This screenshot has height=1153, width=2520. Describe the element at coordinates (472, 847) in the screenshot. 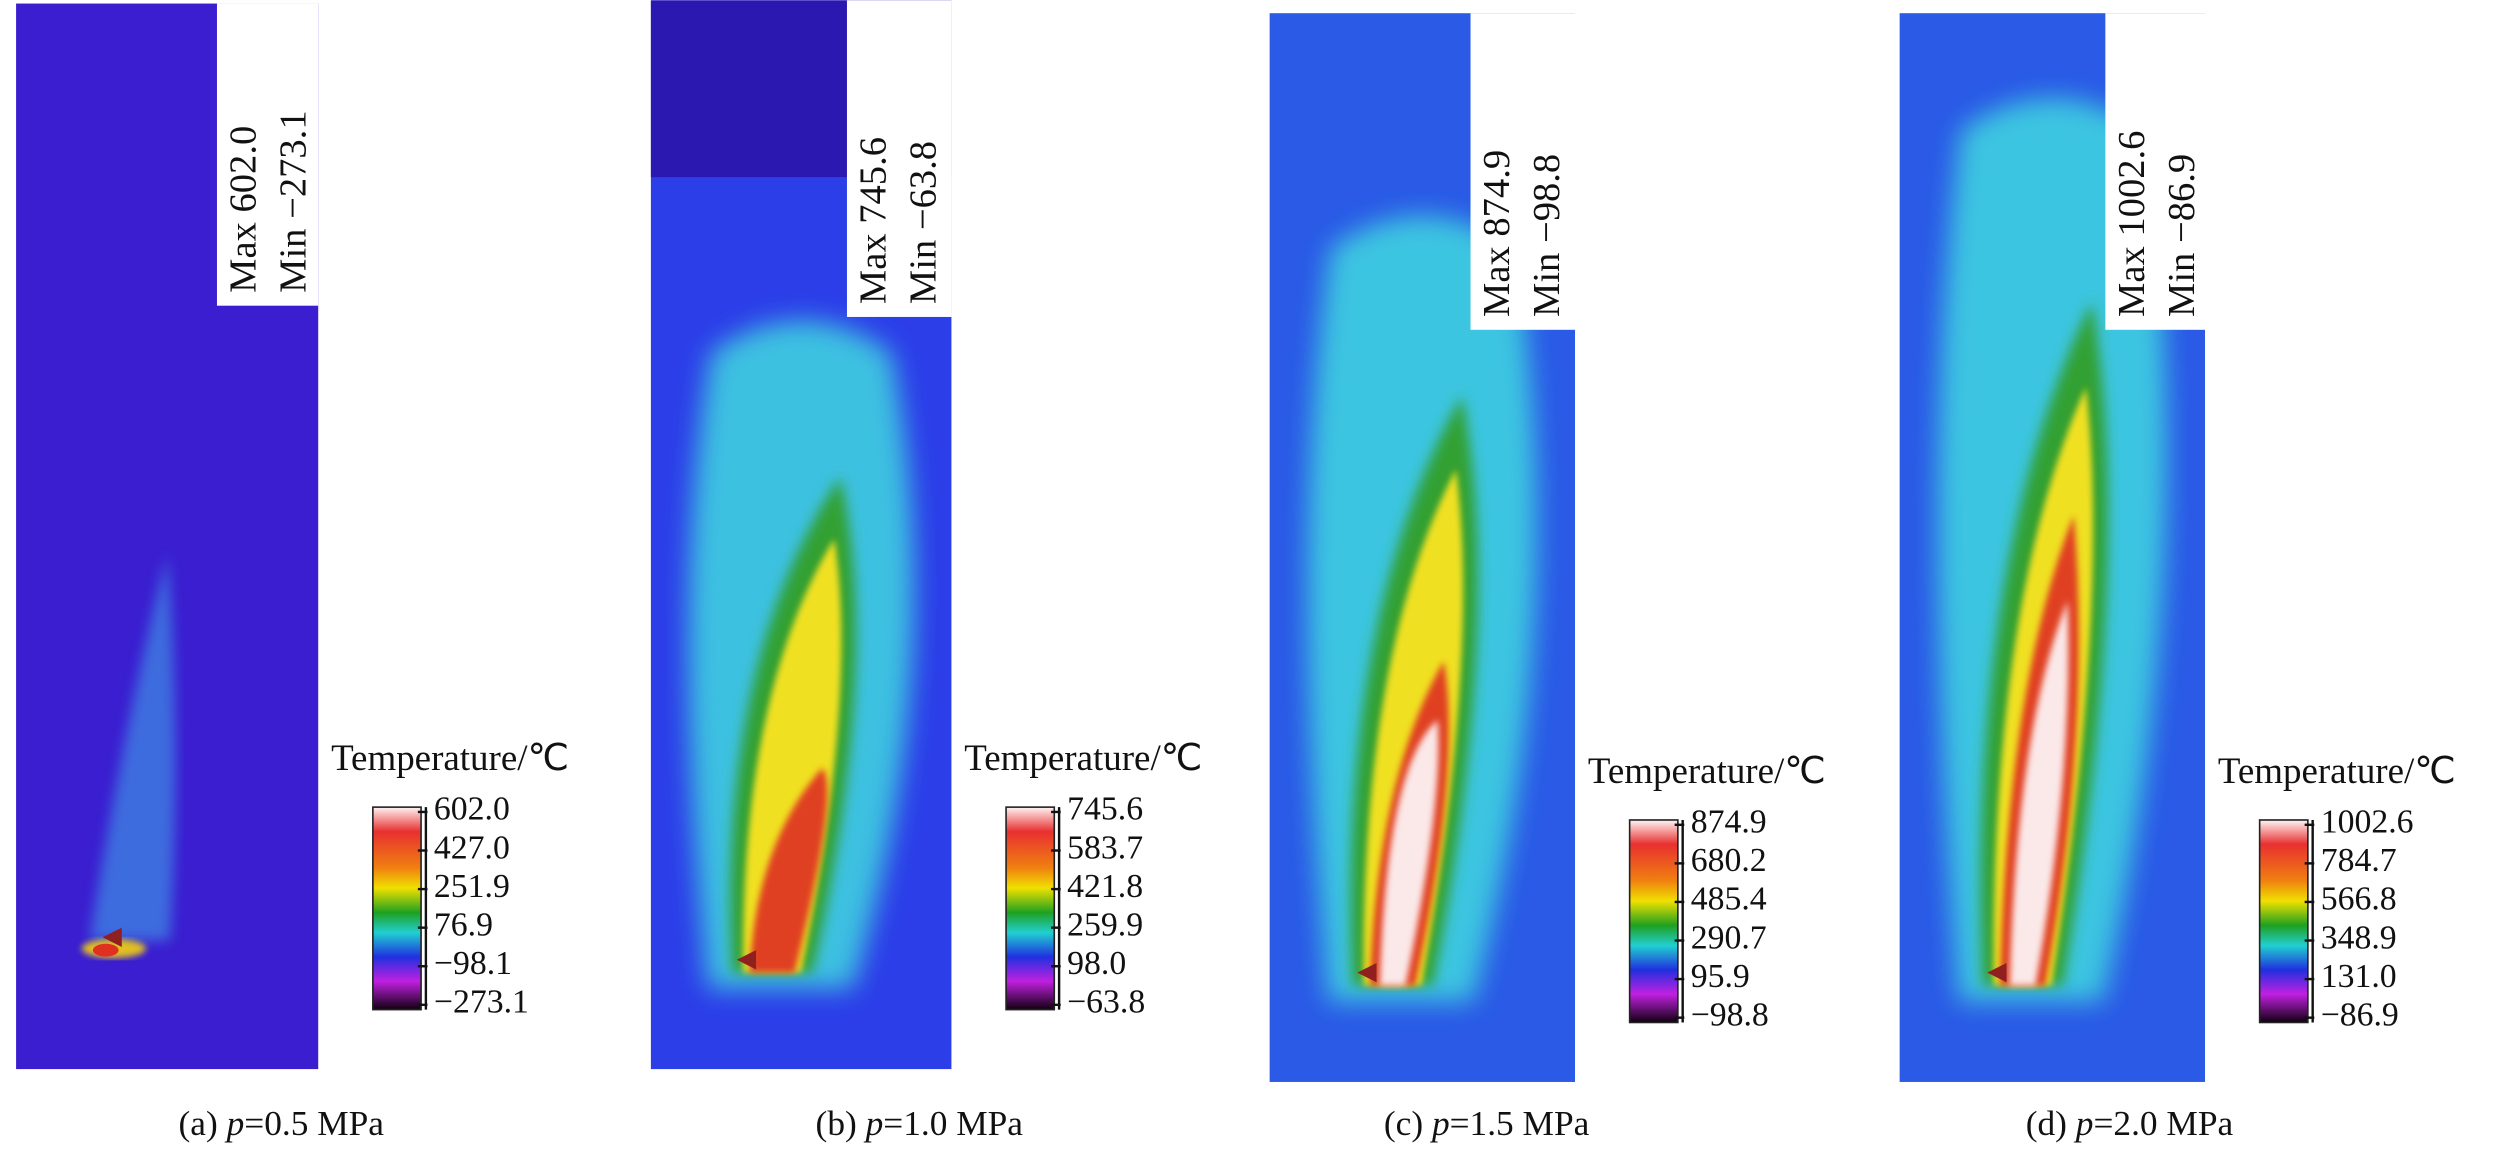

I see `colorbar-label: 427.0` at that location.